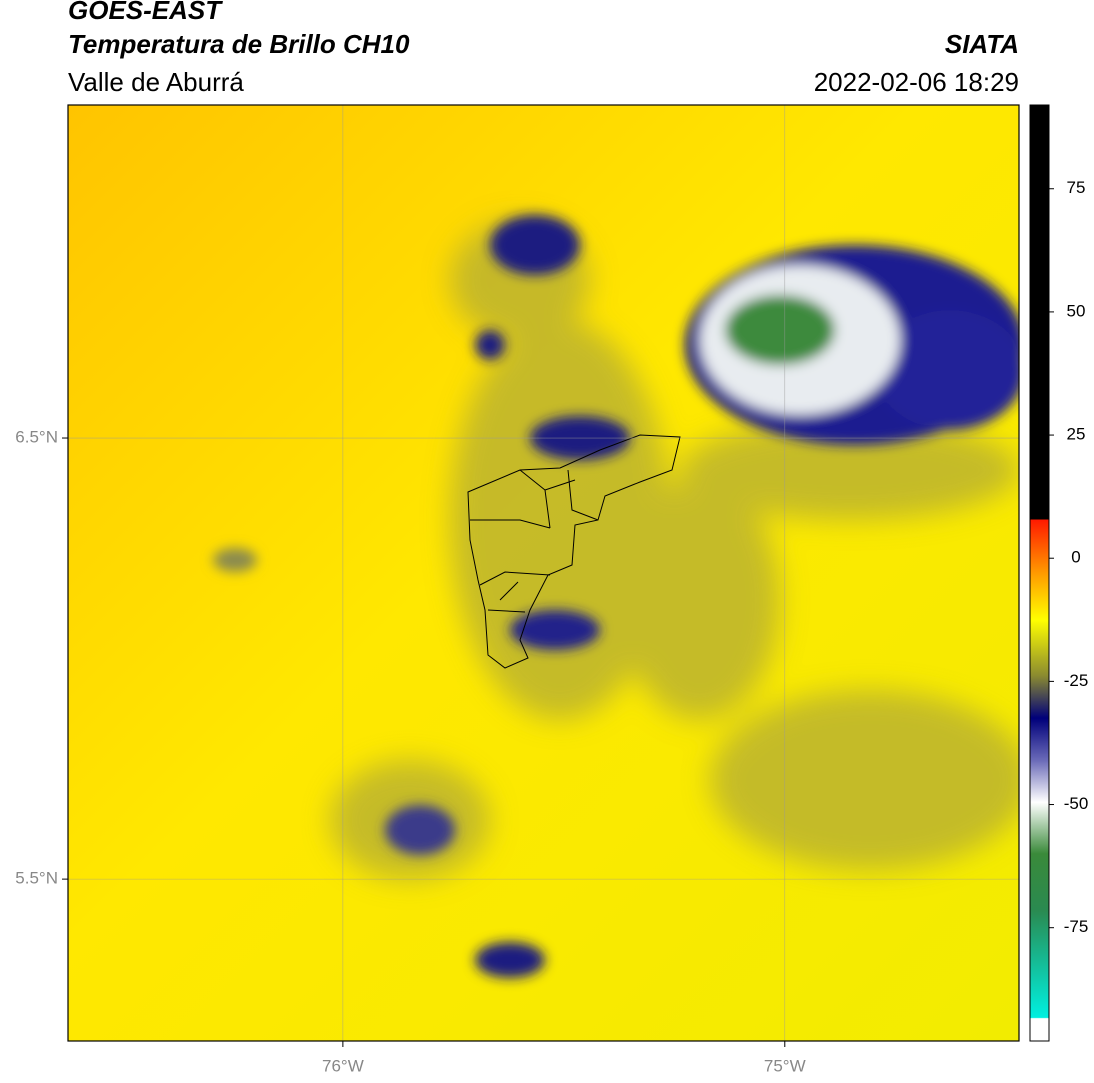  What do you see at coordinates (1076, 803) in the screenshot?
I see `colorbar-tick-label: -50` at bounding box center [1076, 803].